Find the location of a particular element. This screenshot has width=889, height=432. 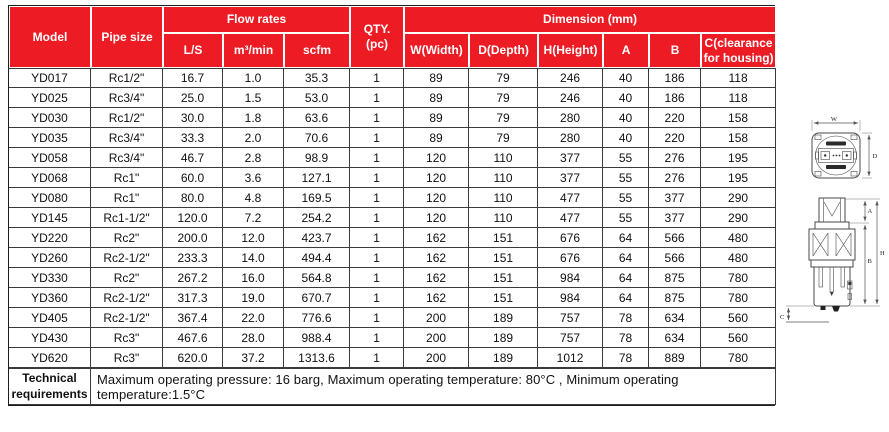

dim-label-a: A is located at coordinates (870, 211).